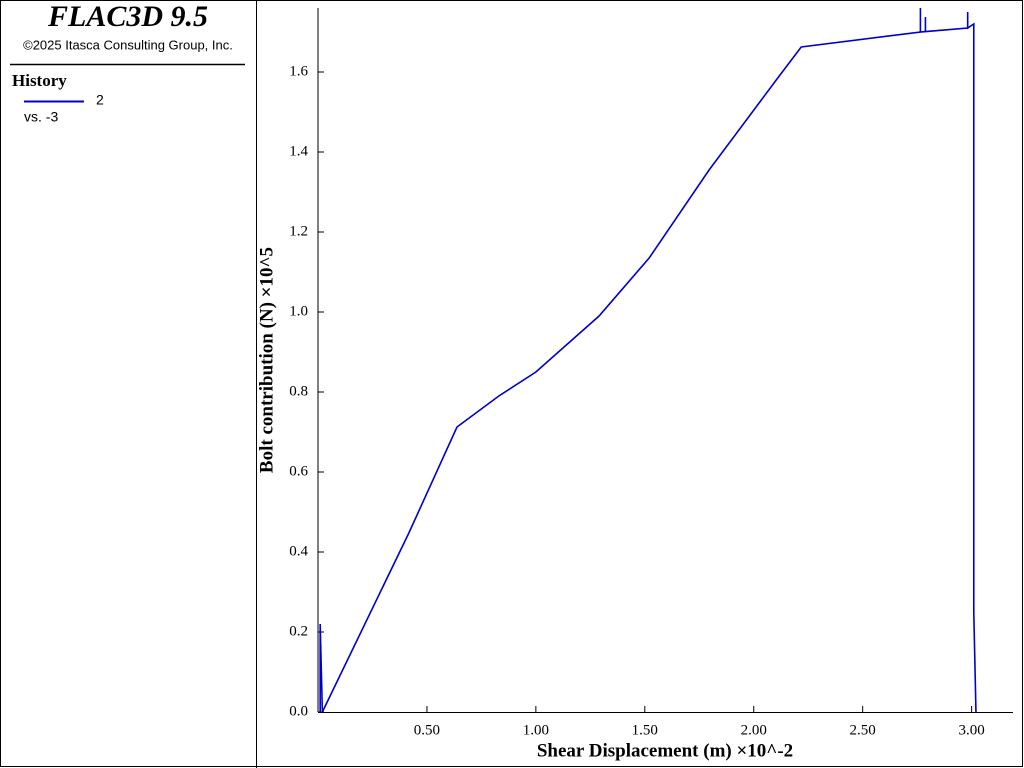 This screenshot has height=768, width=1024. What do you see at coordinates (298, 231) in the screenshot?
I see `y-tick-label: 1.2` at bounding box center [298, 231].